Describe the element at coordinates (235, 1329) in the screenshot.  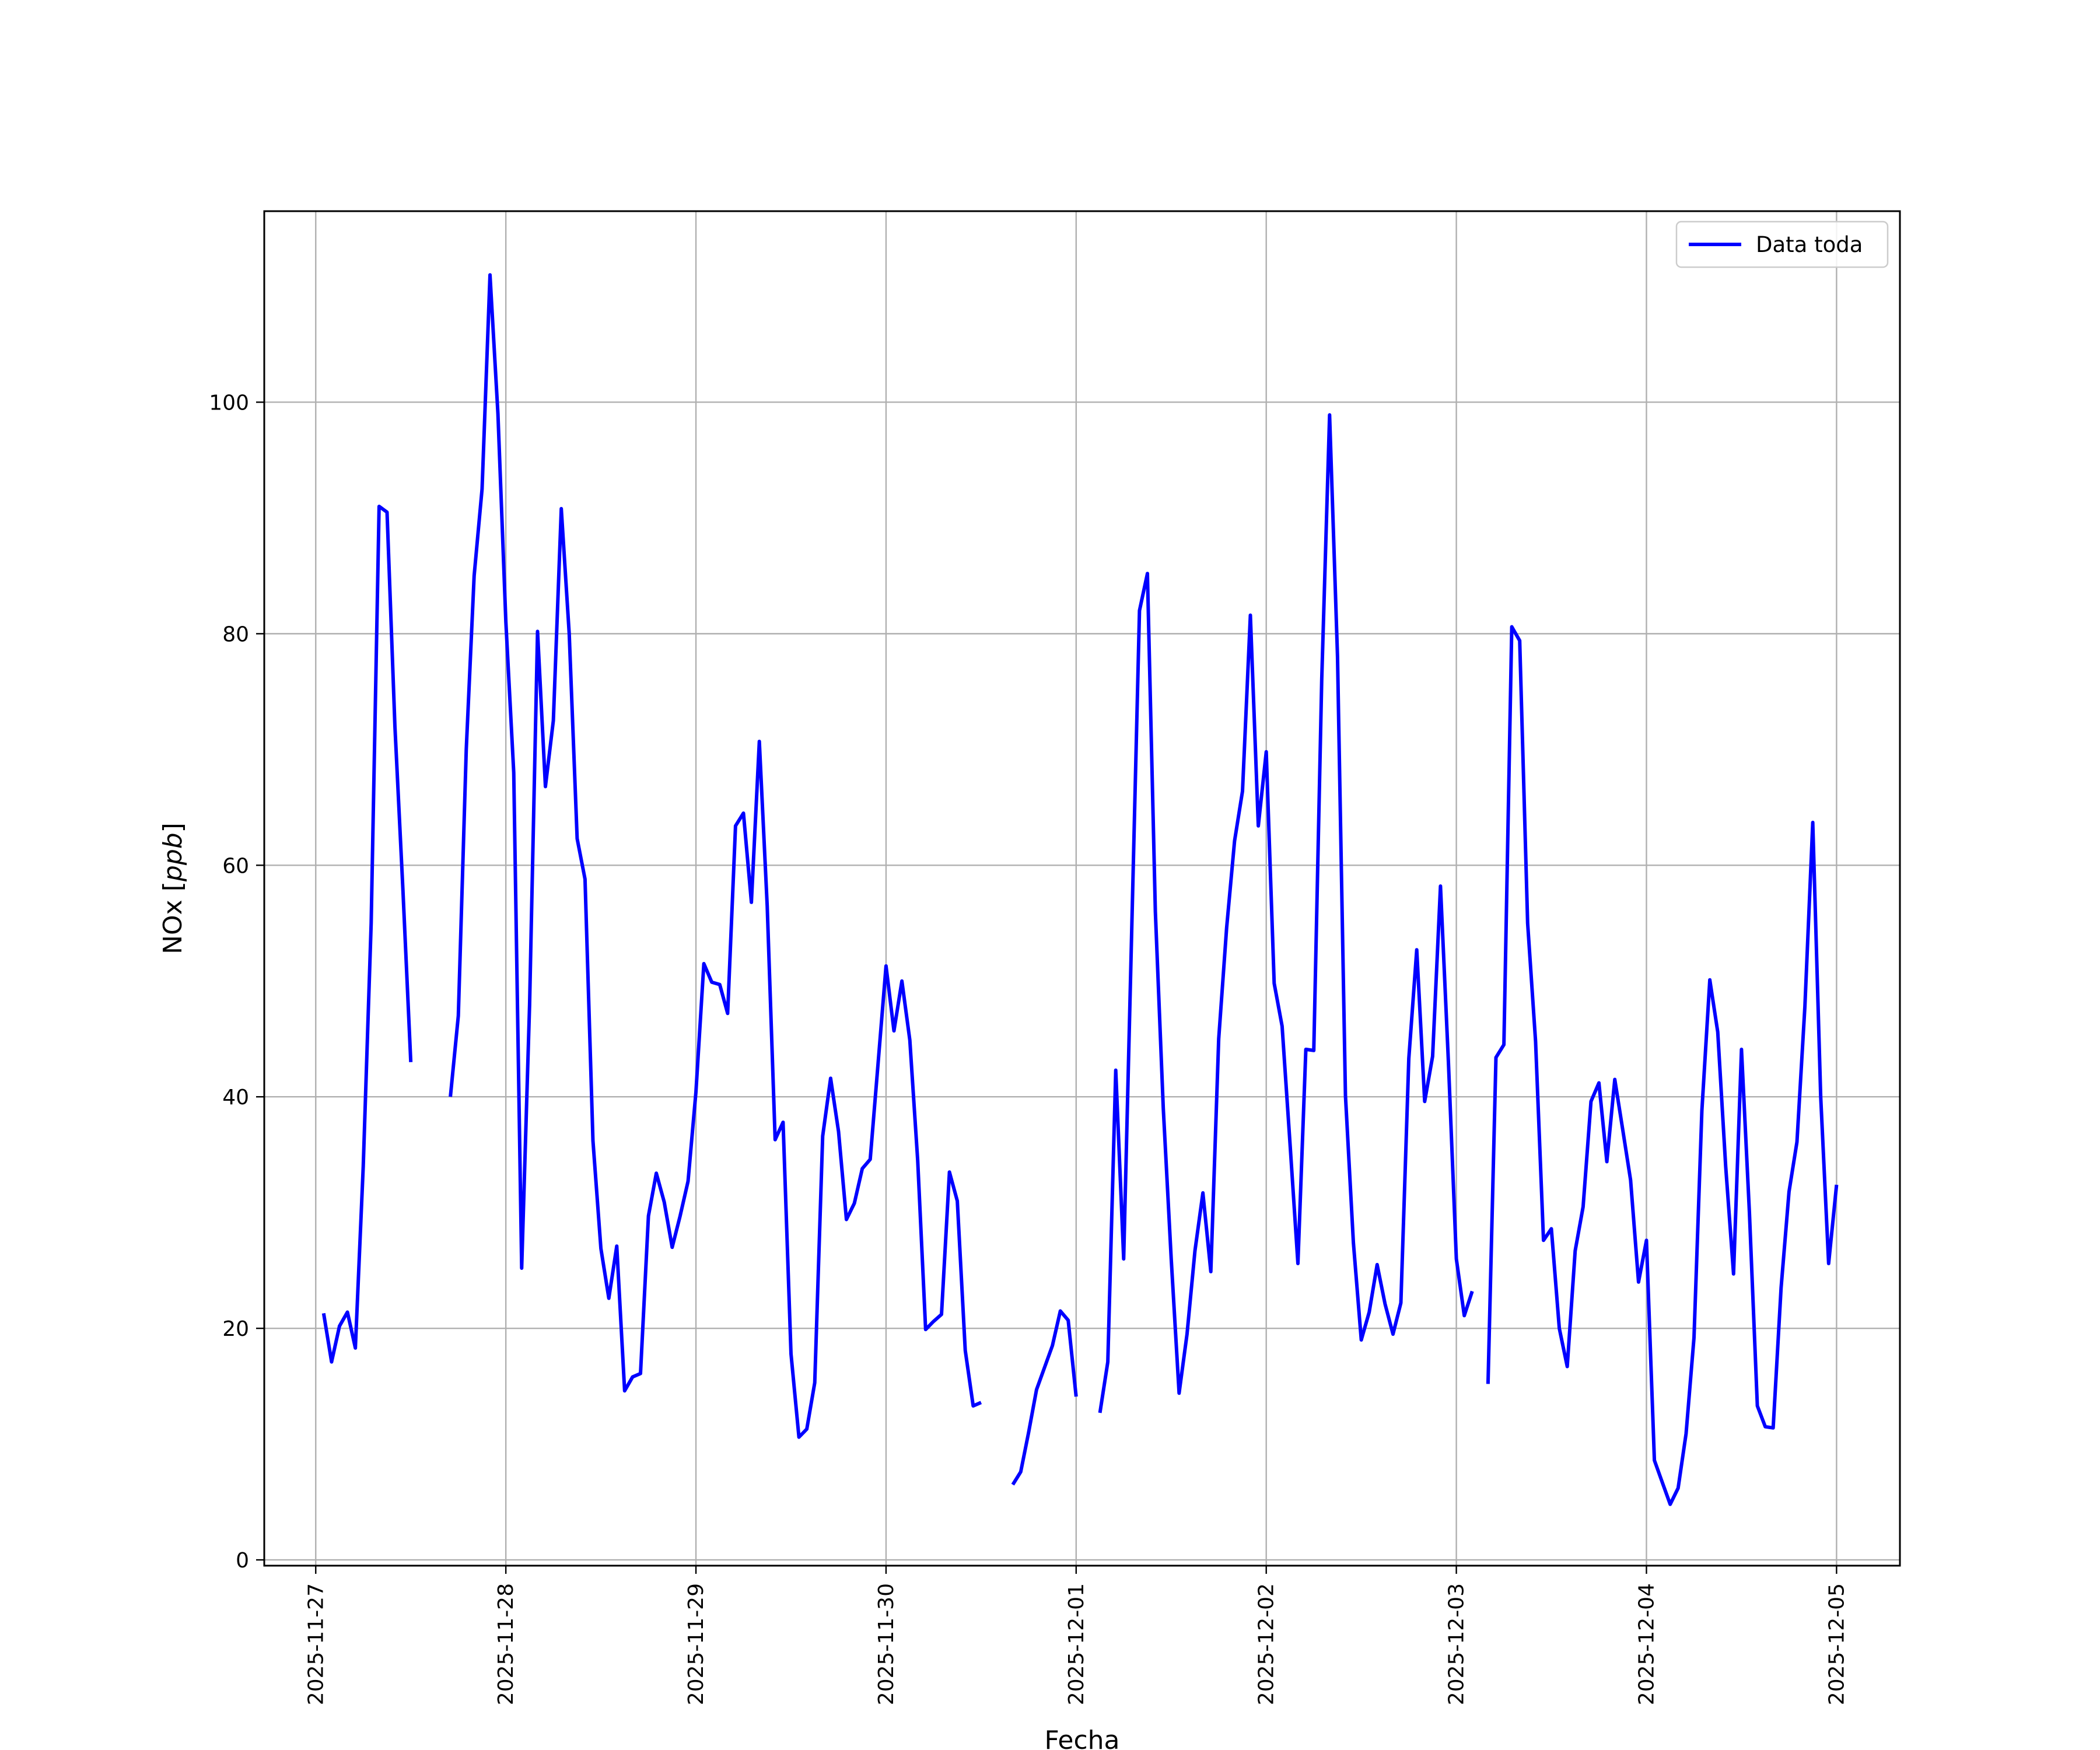
I see `y-tick-label: 20` at that location.